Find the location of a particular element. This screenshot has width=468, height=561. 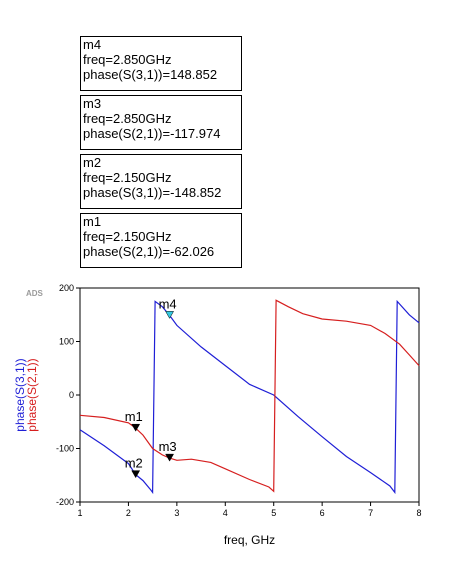

x-tick-label: 6 is located at coordinates (322, 513).